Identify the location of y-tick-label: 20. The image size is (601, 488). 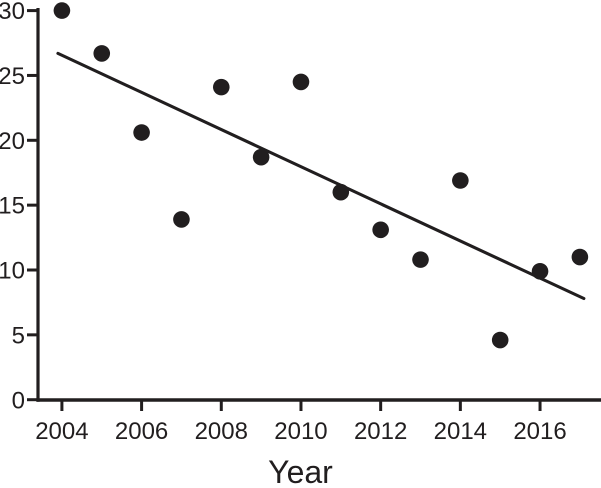
(12, 141).